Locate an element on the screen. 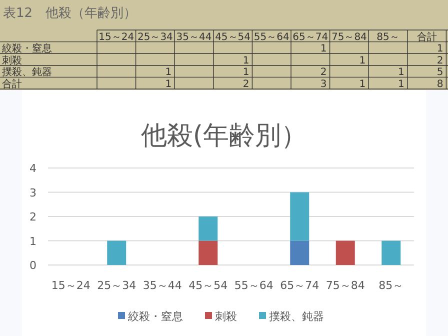  x-tick-label: 55～64 is located at coordinates (254, 285).